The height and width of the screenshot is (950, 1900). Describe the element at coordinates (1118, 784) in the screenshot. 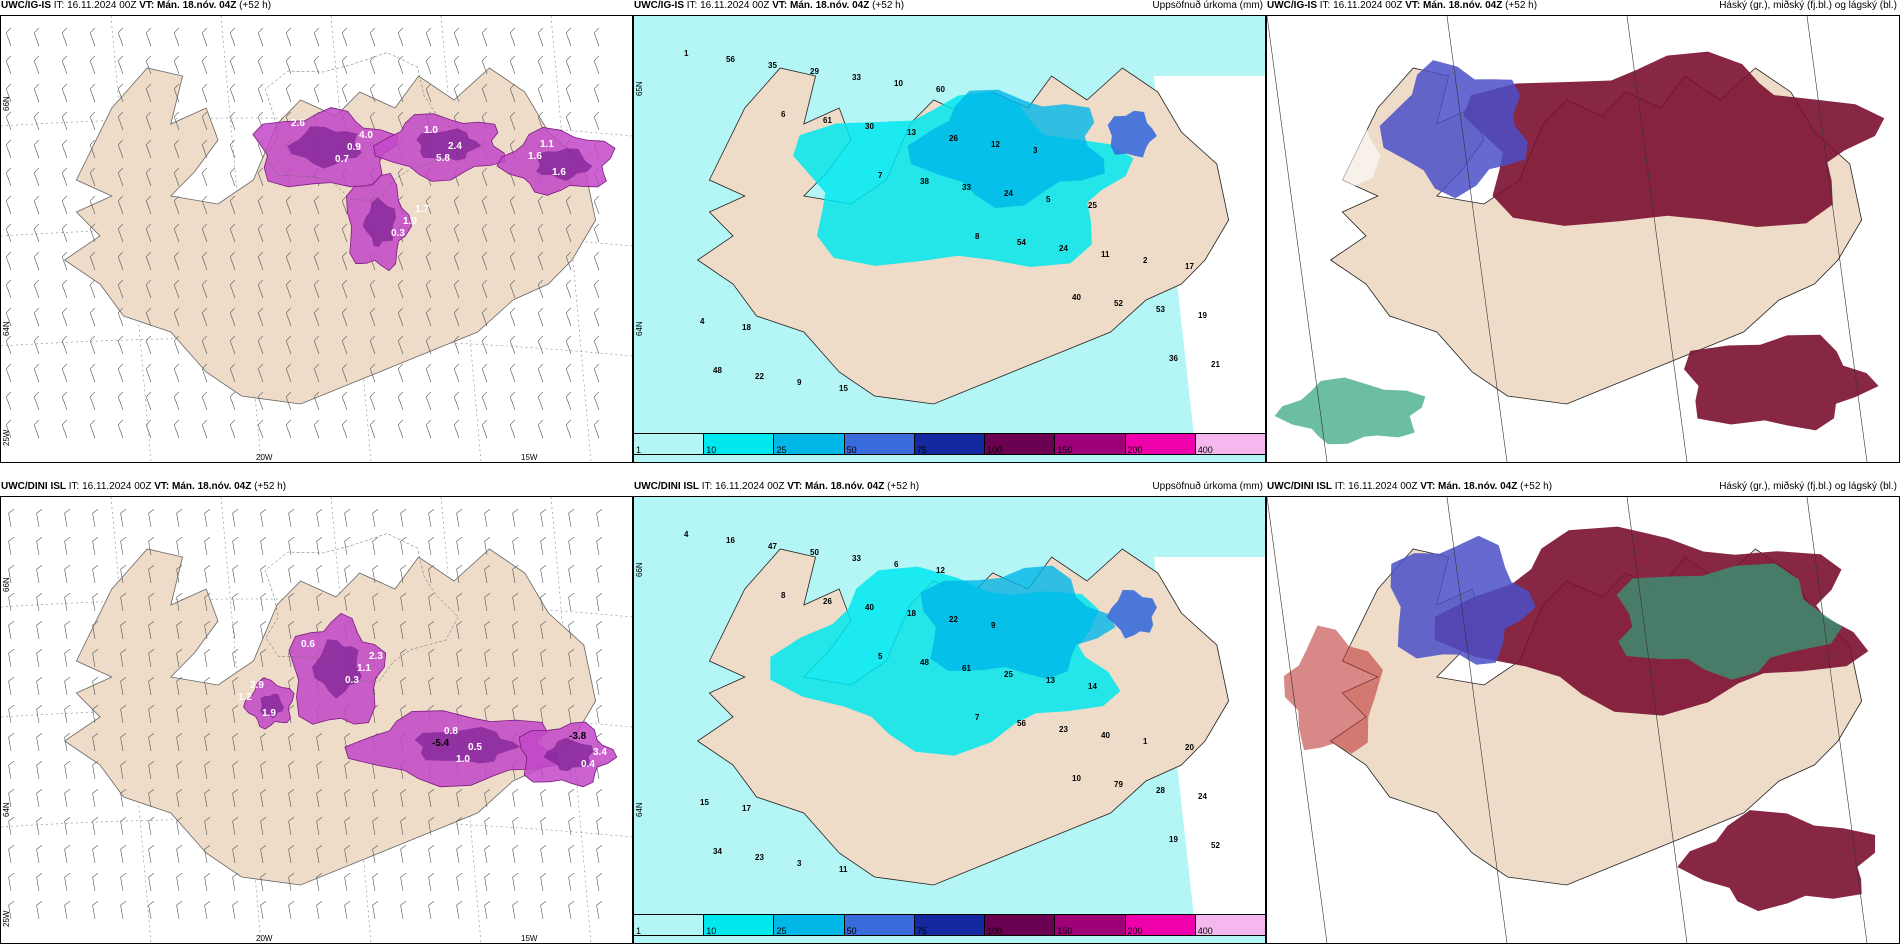

I see `precip-value-label: 79` at that location.